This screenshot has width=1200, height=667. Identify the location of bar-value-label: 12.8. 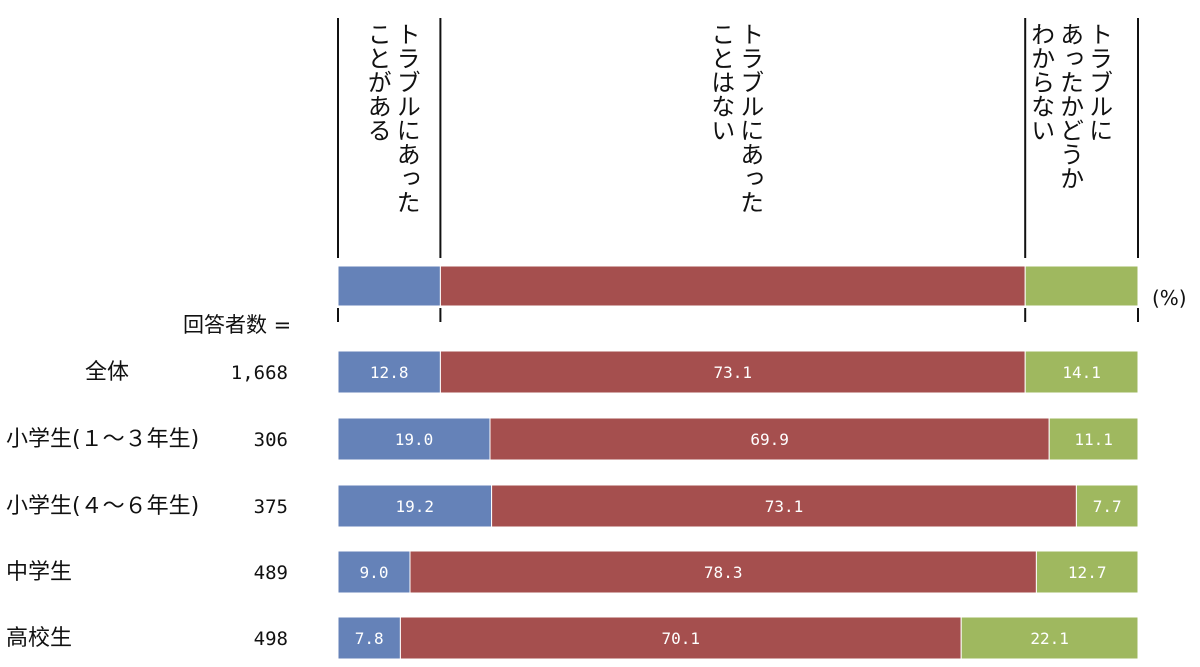
(389, 372).